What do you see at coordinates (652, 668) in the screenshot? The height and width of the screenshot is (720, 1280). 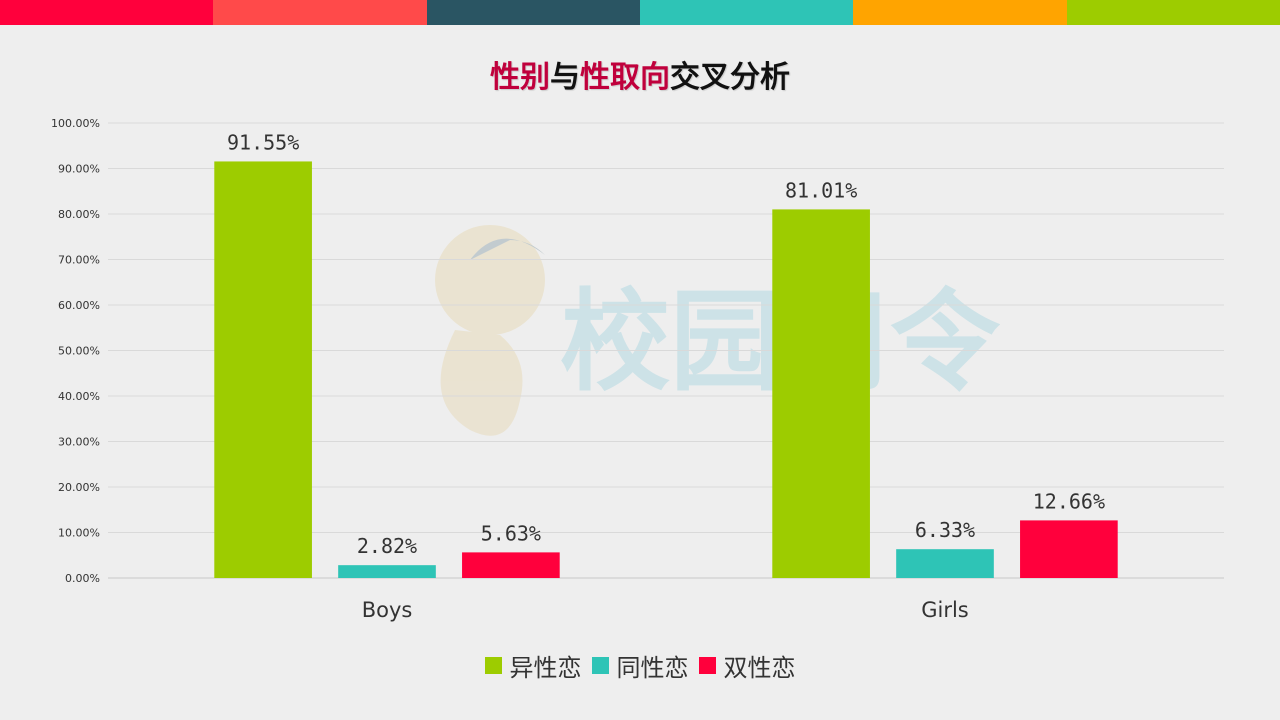 I see `legend-label-homo: 同性恋` at bounding box center [652, 668].